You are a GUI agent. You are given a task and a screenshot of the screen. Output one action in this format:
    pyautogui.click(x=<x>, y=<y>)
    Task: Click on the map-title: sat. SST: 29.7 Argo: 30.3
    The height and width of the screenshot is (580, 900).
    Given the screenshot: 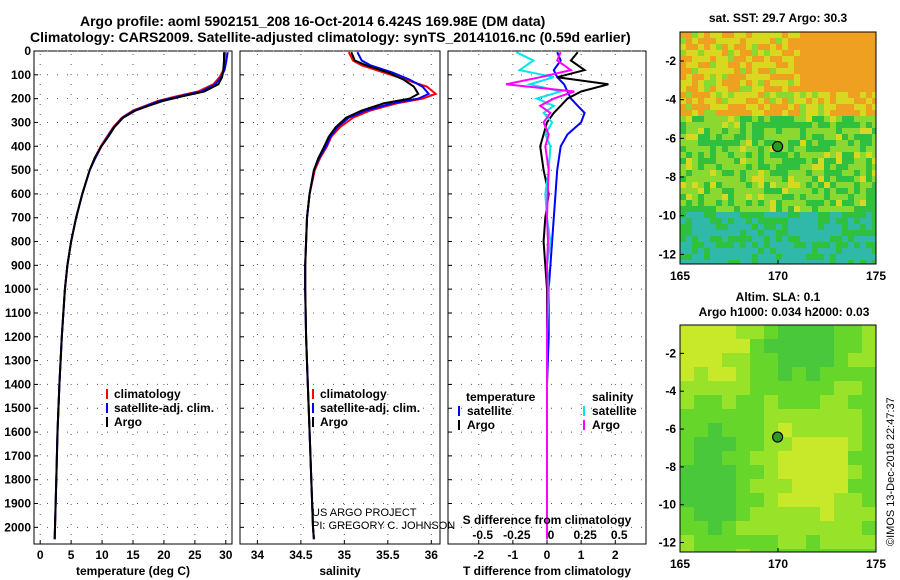 What is the action you would take?
    pyautogui.click(x=778, y=18)
    